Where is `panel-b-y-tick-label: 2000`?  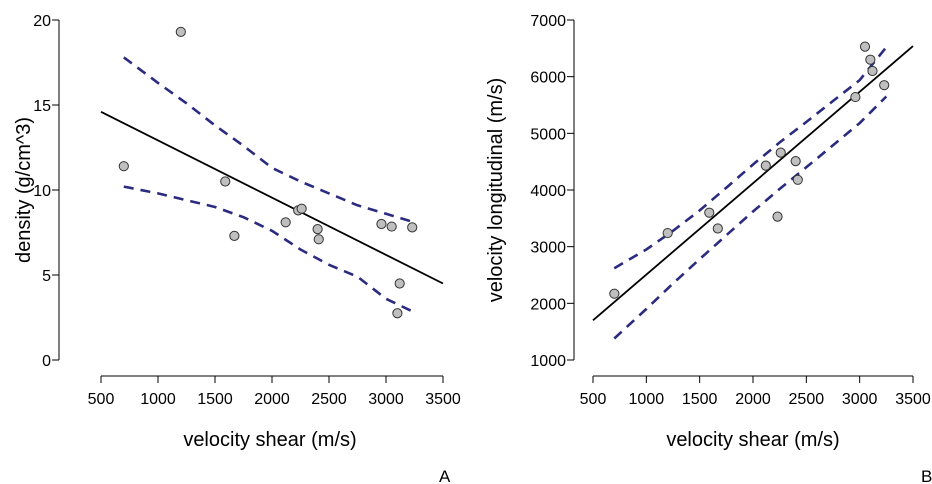
panel-b-y-tick-label: 2000 is located at coordinates (548, 304).